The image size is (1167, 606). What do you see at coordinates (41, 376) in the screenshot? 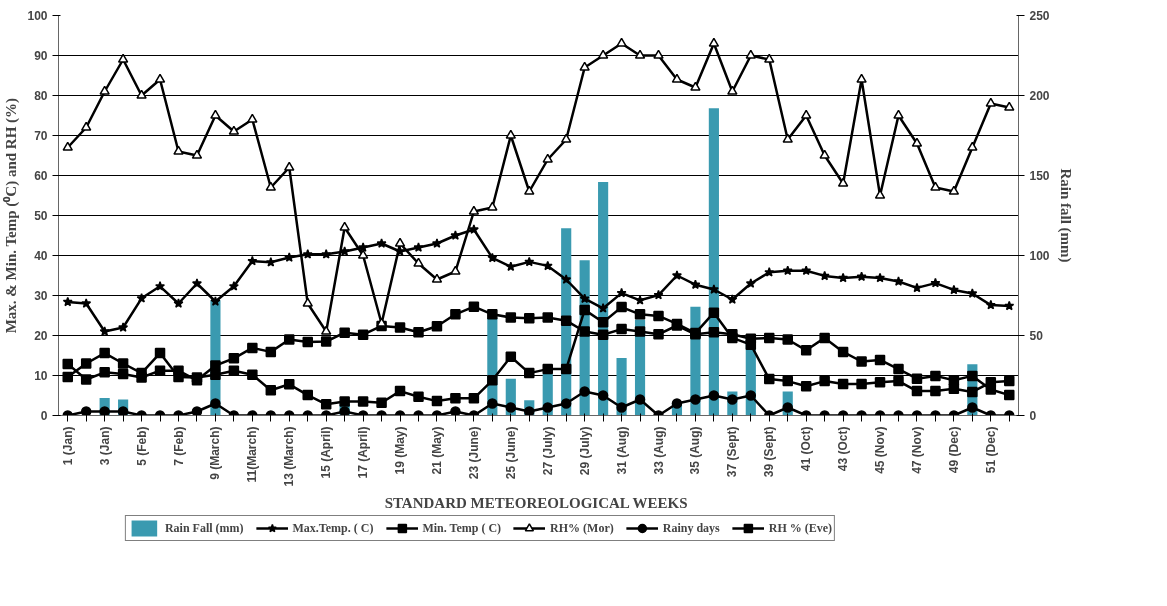
I see `y-tick-label: 10` at bounding box center [41, 376].